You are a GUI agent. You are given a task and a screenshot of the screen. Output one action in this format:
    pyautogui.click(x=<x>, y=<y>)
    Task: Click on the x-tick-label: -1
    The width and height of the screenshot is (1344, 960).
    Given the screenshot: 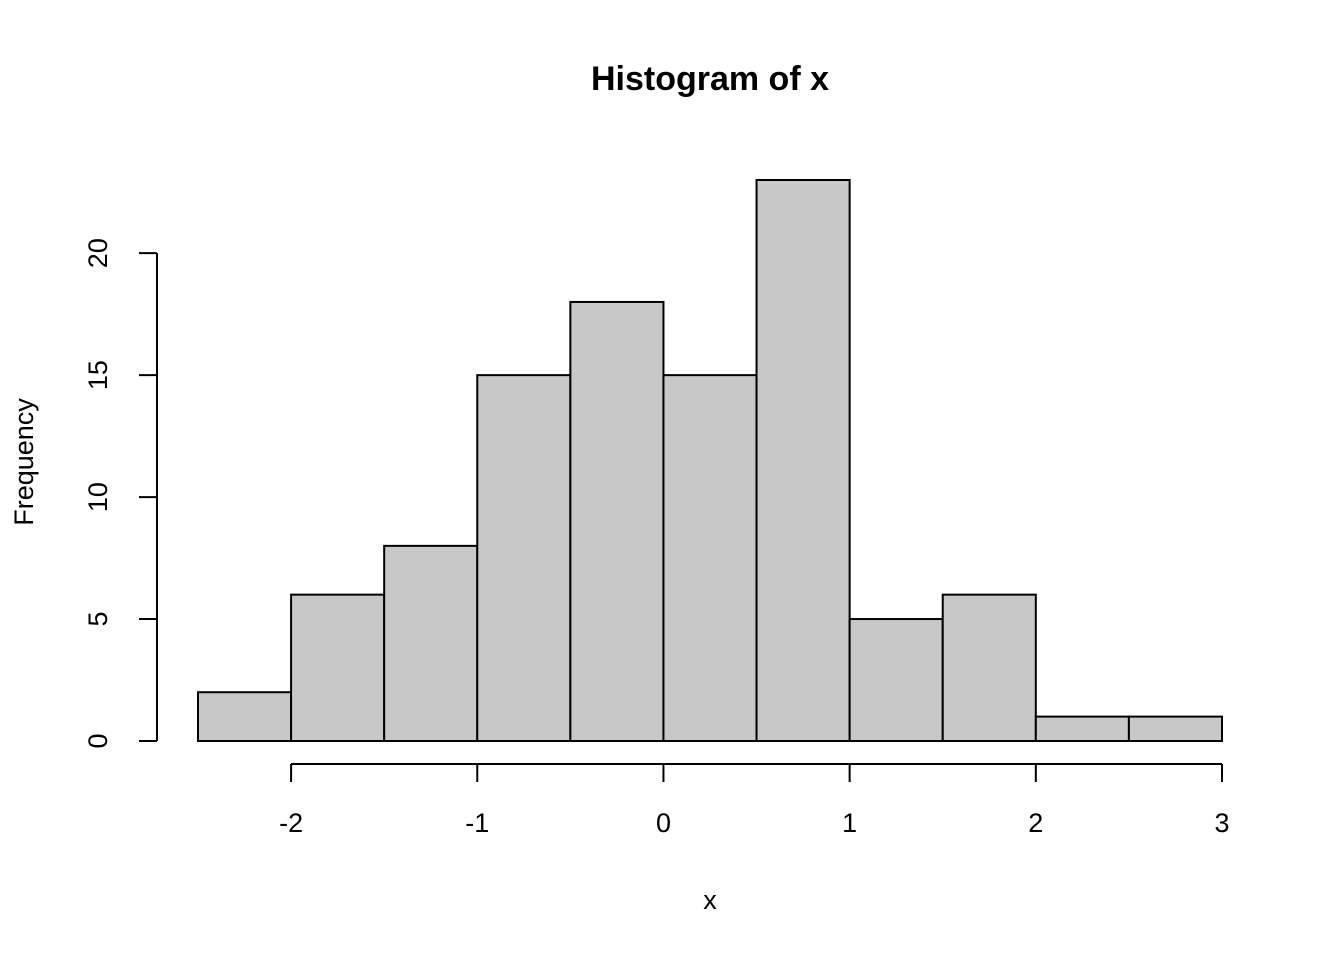 What is the action you would take?
    pyautogui.click(x=477, y=823)
    